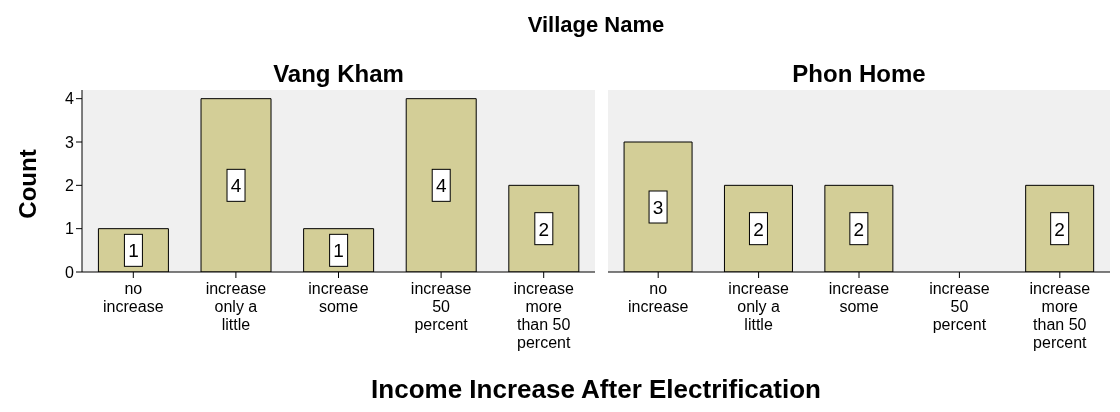 The height and width of the screenshot is (412, 1120). I want to click on y-tick-label: 0, so click(70, 272).